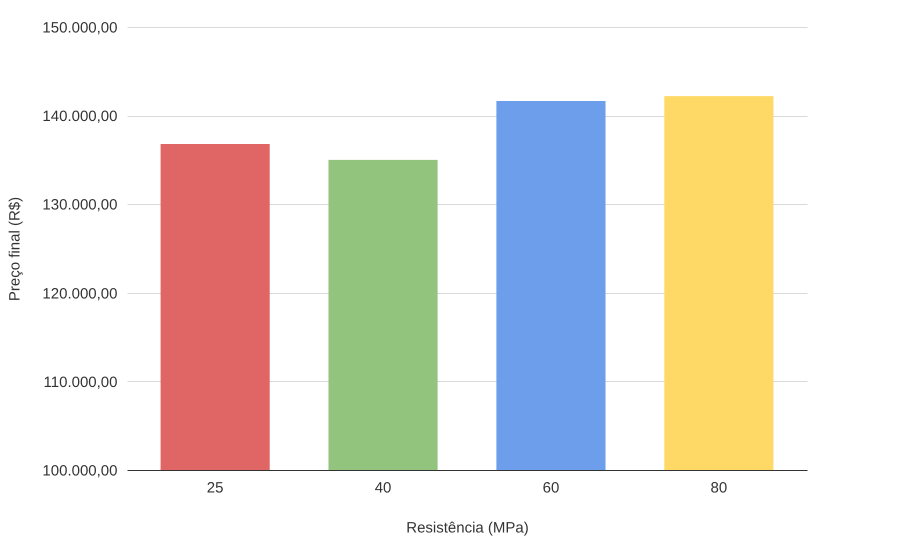 The width and height of the screenshot is (906, 550). Describe the element at coordinates (80, 293) in the screenshot. I see `y-tick-label: 120.000,00` at that location.